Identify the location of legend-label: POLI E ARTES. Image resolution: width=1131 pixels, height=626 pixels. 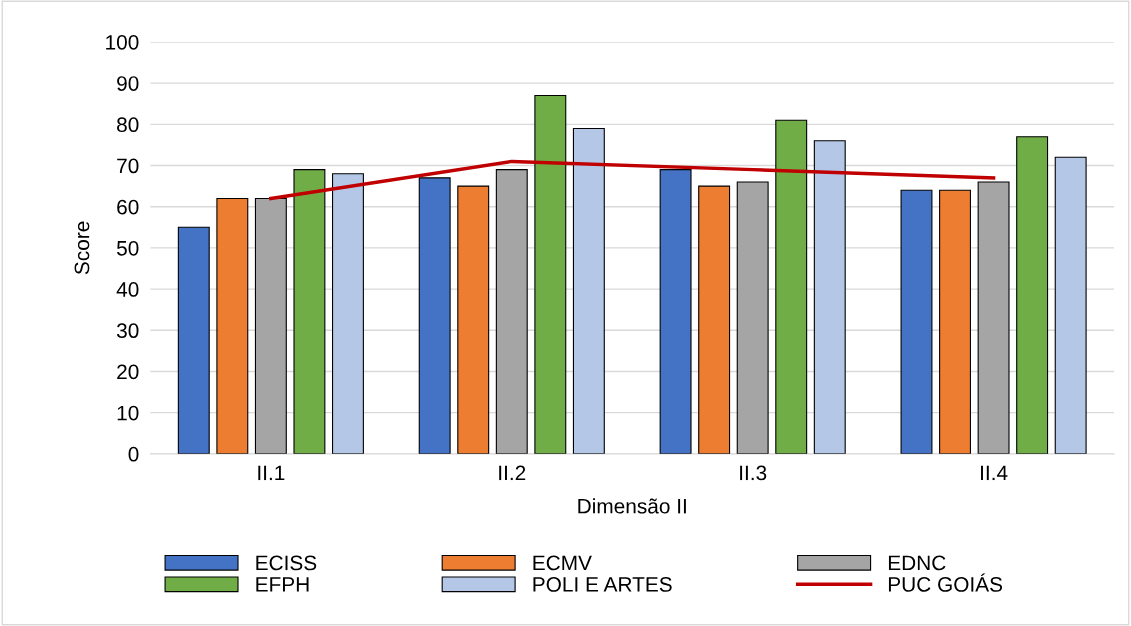
(602, 584).